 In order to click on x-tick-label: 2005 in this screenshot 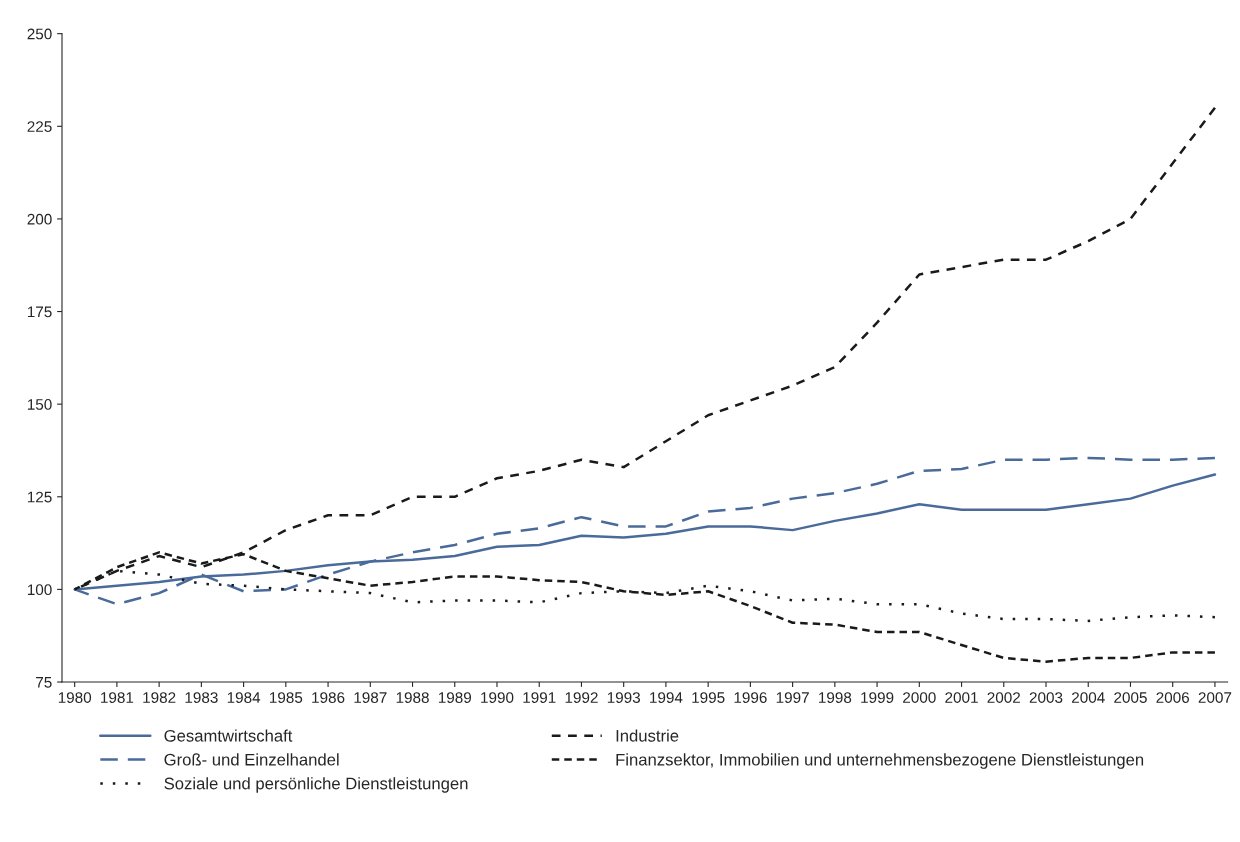, I will do `click(1130, 697)`.